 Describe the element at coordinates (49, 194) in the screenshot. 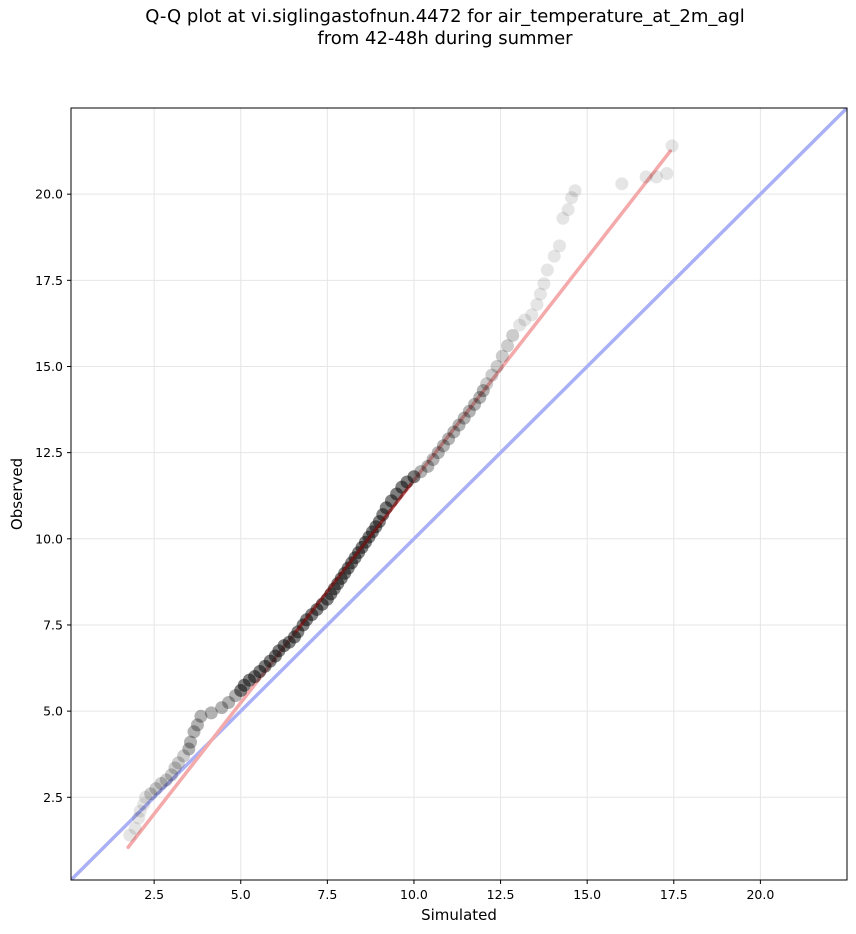

I see `y-tick-label: 20.0` at that location.